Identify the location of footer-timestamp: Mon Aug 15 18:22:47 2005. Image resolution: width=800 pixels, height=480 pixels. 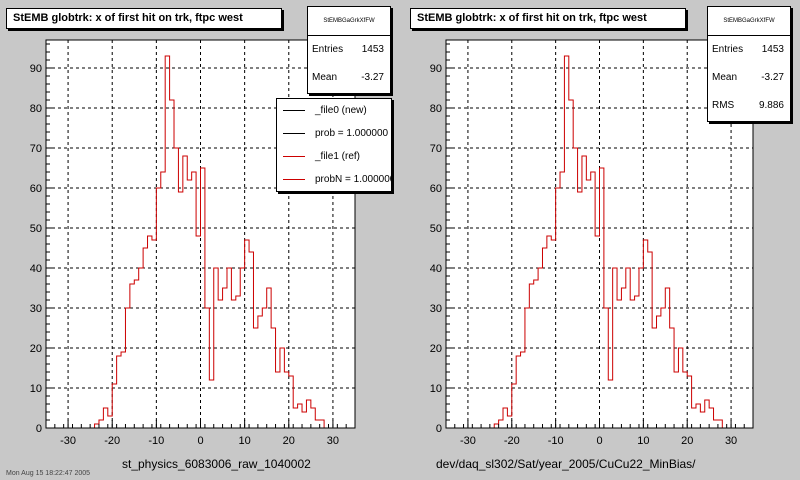
(48, 473).